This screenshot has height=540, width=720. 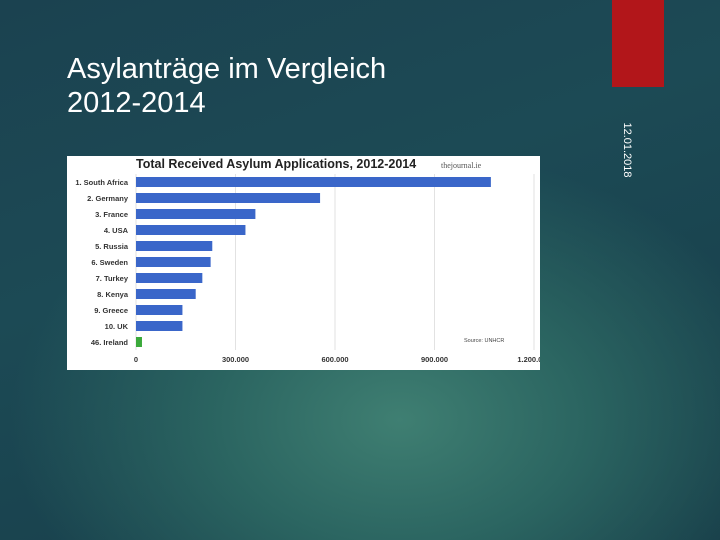 I want to click on slide-title: Asylanträge im Vergleich 2012-2014, so click(x=226, y=86).